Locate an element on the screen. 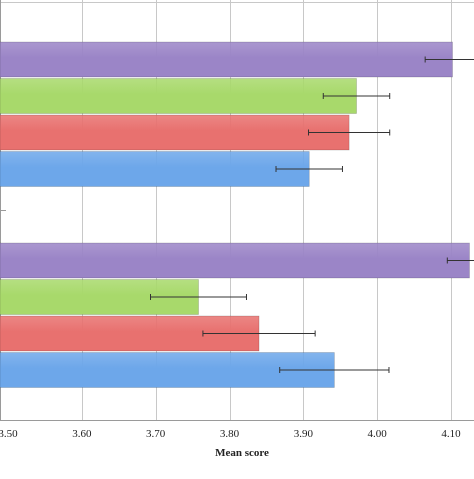 This screenshot has width=474, height=479. x-tick-label: 3.70 is located at coordinates (156, 434).